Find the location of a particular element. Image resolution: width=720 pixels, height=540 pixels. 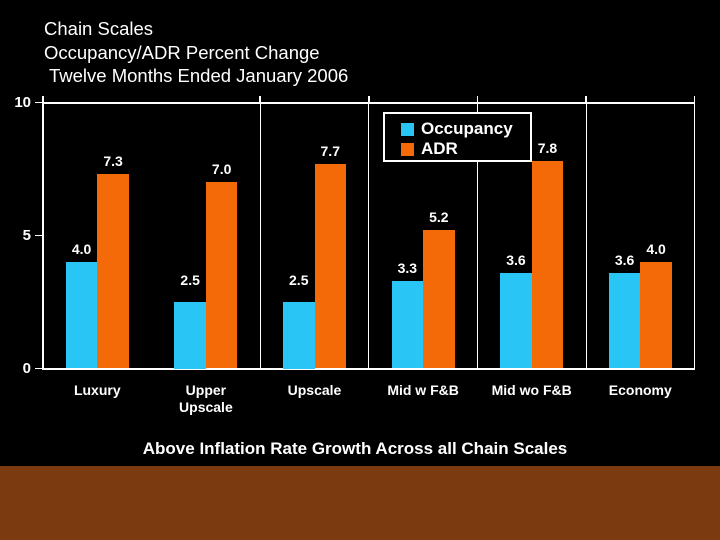

bar-adr-mid-wo-f-b is located at coordinates (547, 265).